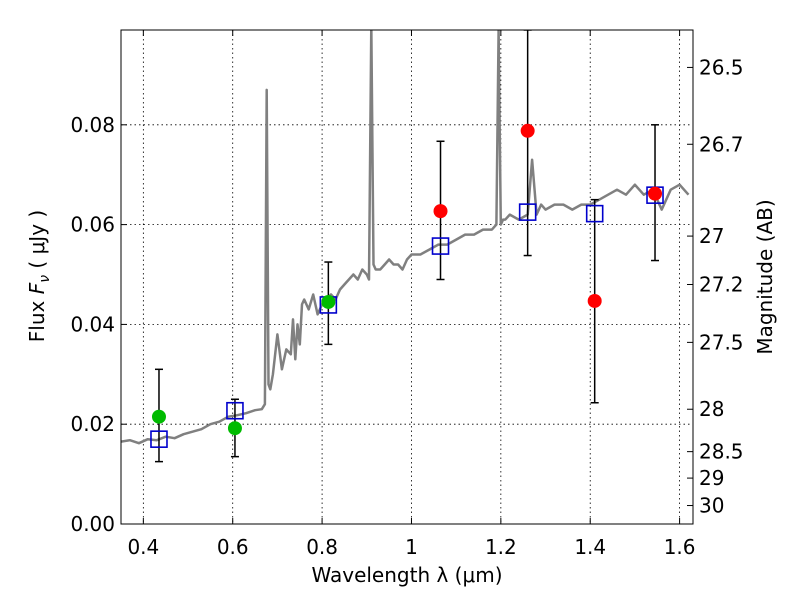 The width and height of the screenshot is (800, 600). What do you see at coordinates (92, 324) in the screenshot?
I see `y-tick-label: 0.04` at bounding box center [92, 324].